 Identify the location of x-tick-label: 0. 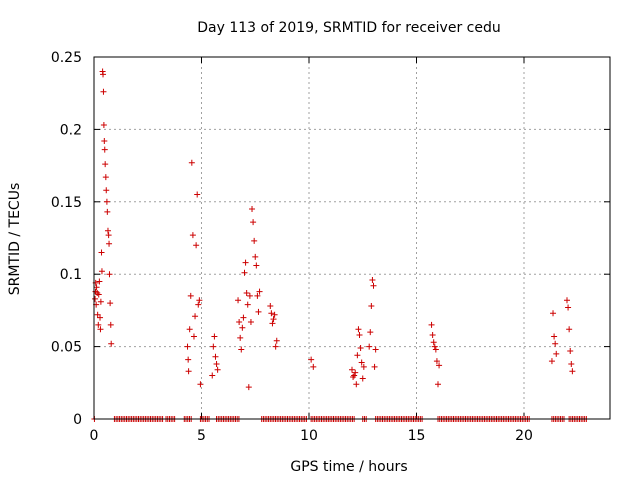
(94, 436).